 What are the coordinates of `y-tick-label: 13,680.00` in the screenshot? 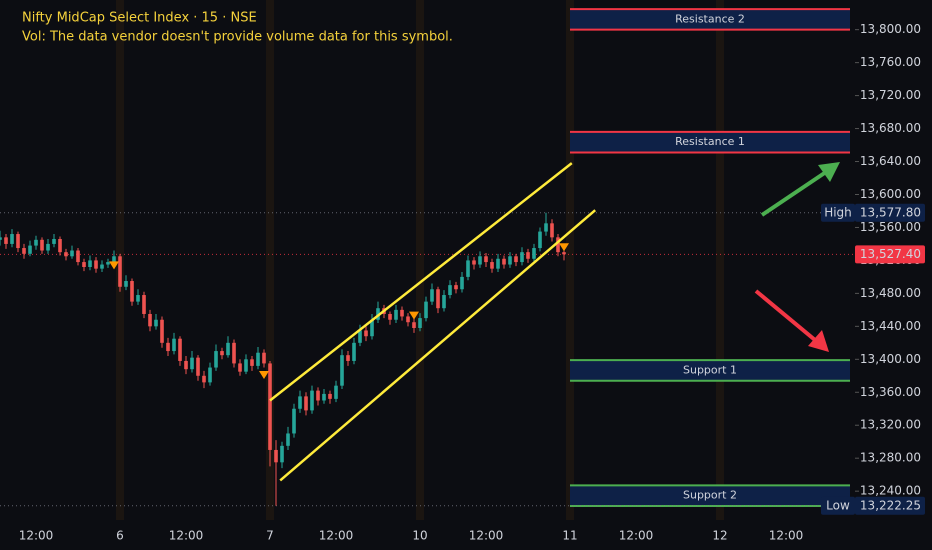 It's located at (890, 128).